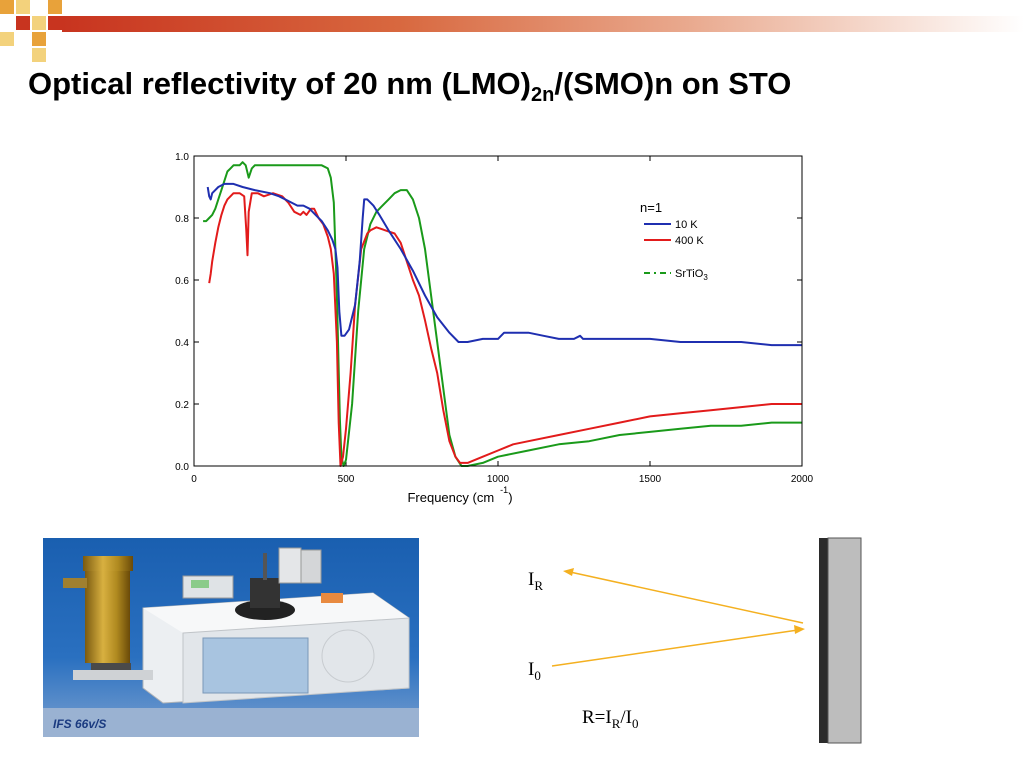  I want to click on legend-label-srtio3: SrTiO3, so click(691, 275).